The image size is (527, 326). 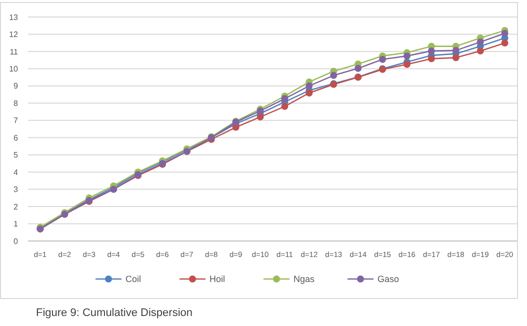 What do you see at coordinates (134, 279) in the screenshot?
I see `legend-label: Coil` at bounding box center [134, 279].